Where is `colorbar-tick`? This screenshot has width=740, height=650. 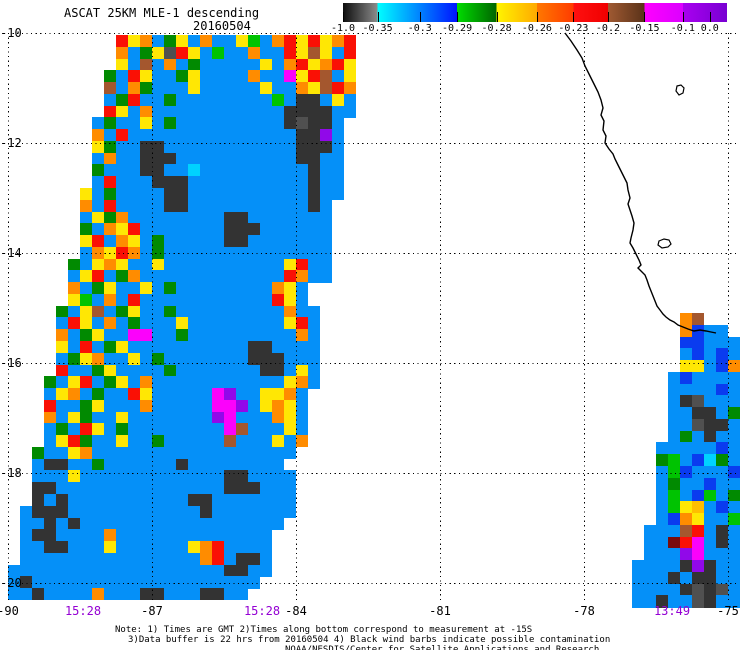 colorbar-tick is located at coordinates (537, 17).